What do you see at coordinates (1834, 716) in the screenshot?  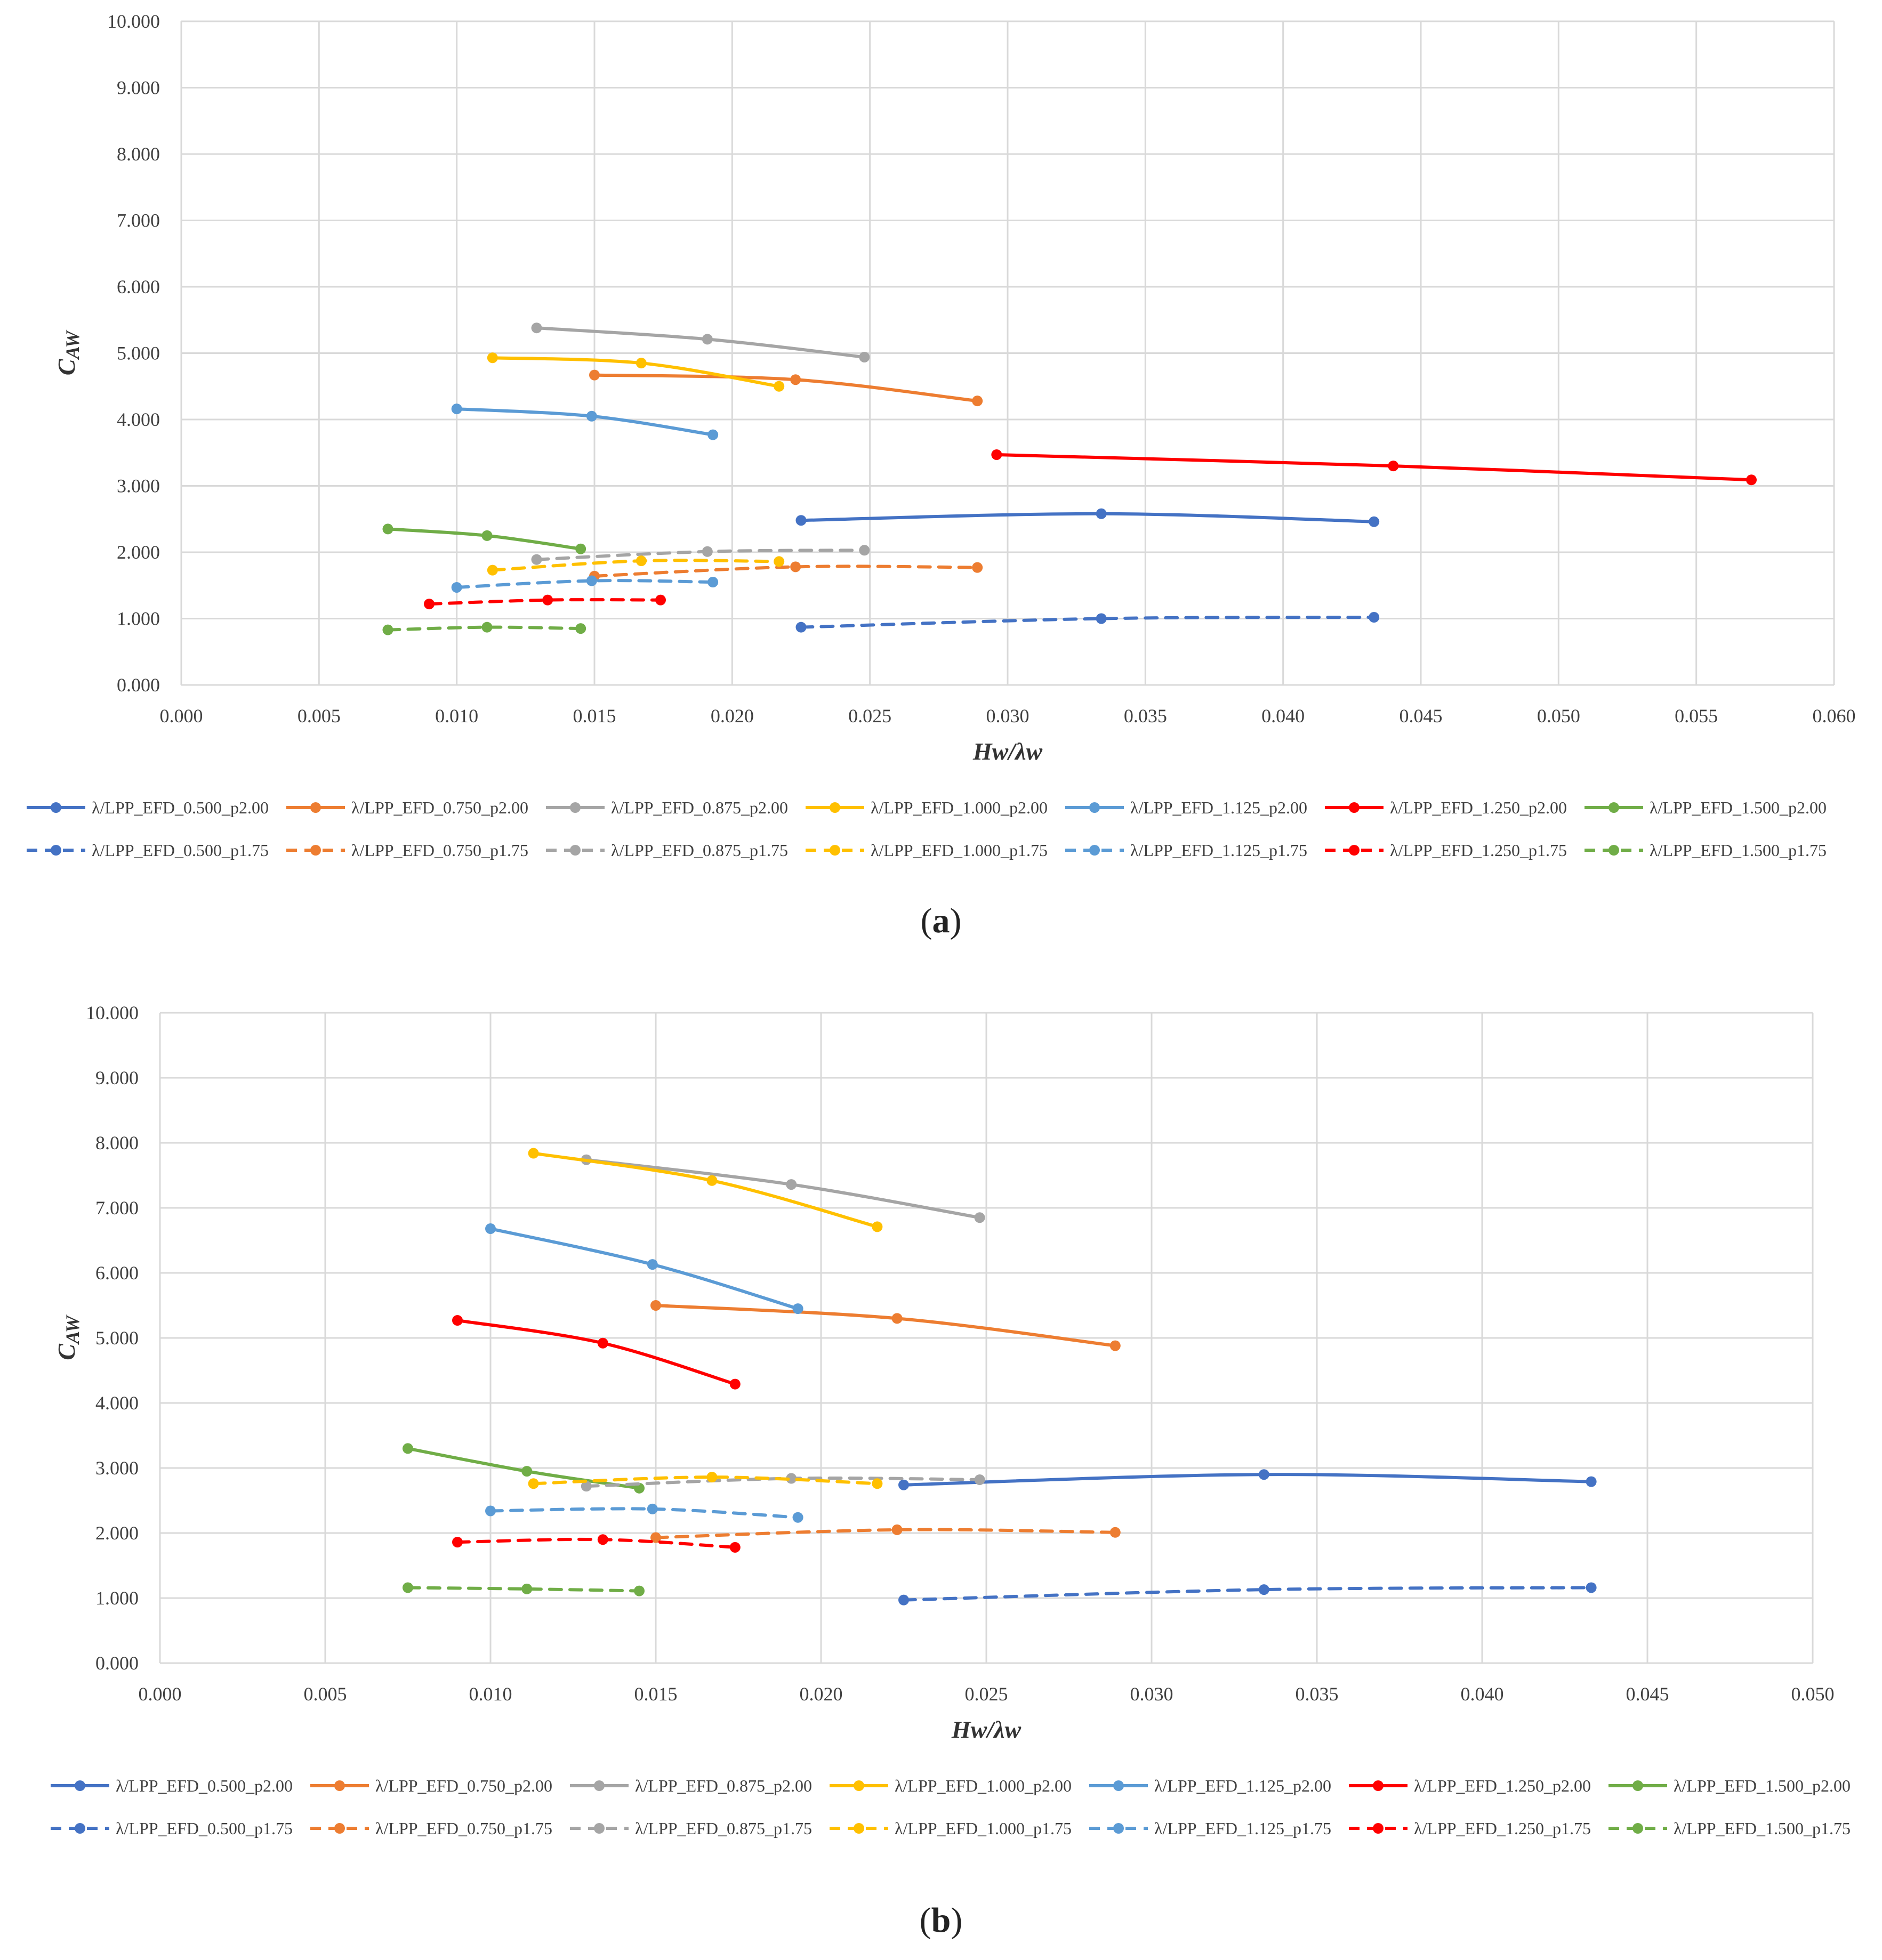 I see `x-tick-label: 0.060` at bounding box center [1834, 716].